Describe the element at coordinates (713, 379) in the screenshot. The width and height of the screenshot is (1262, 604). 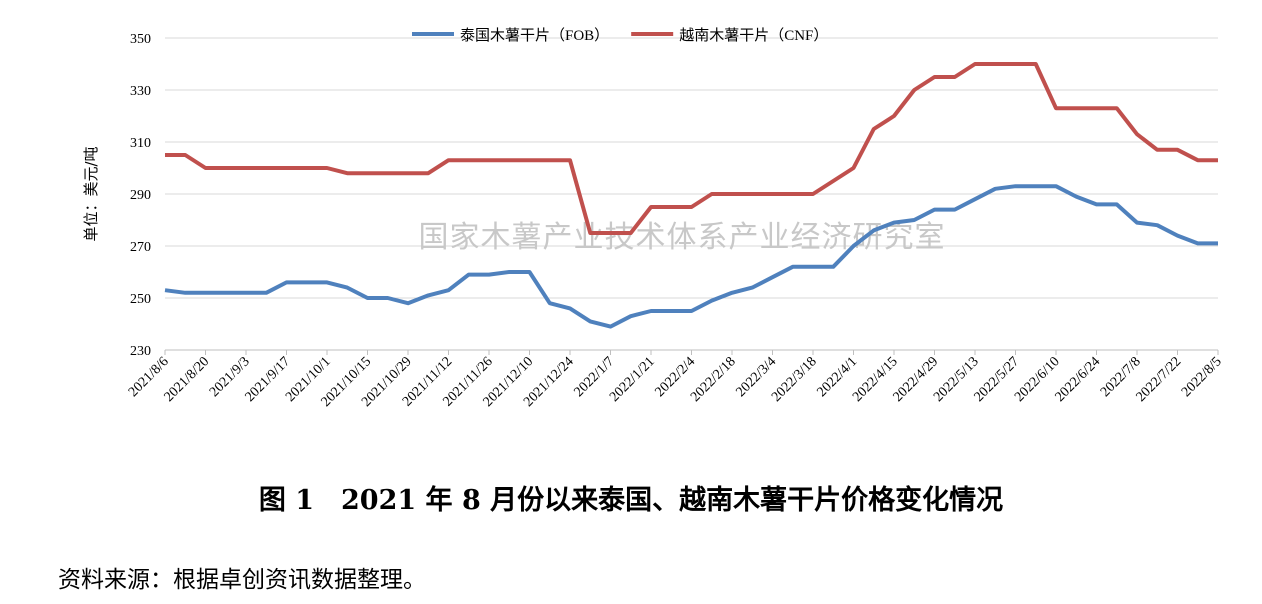
I see `x-tick-label: 2022/2/18` at that location.